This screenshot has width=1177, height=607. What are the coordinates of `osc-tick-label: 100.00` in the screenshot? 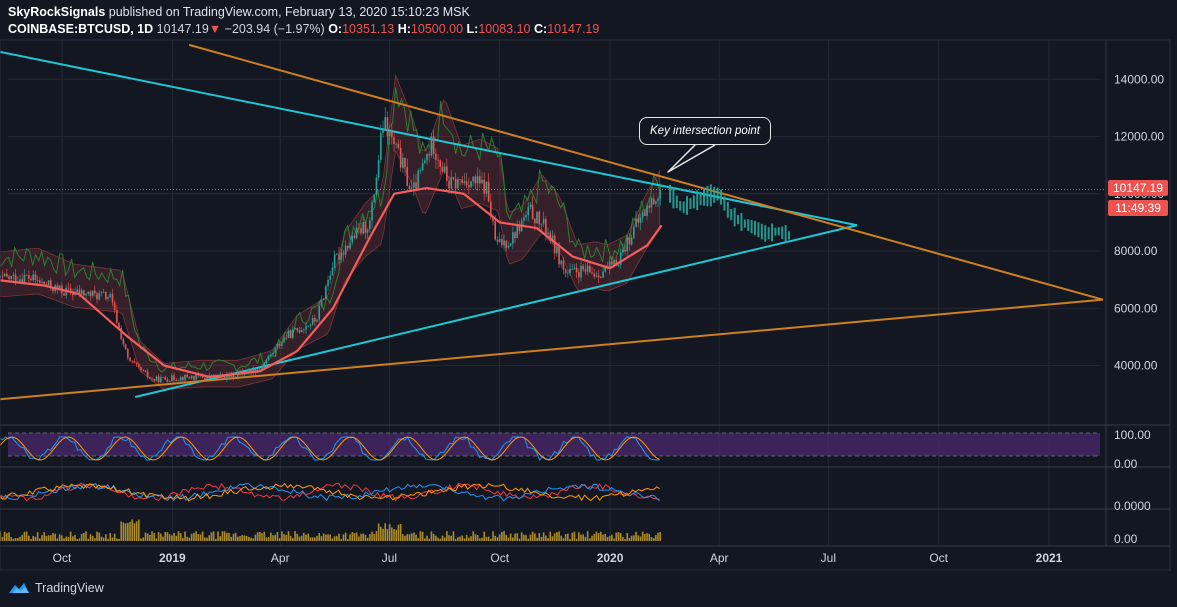 It's located at (1132, 435).